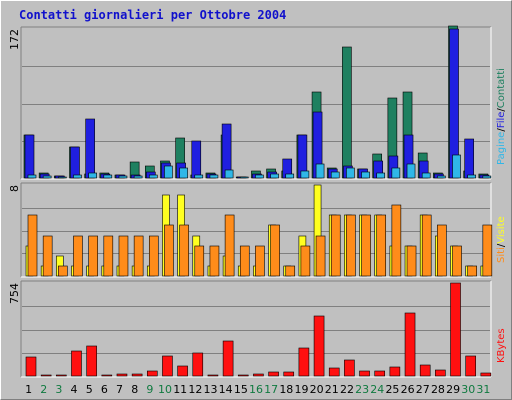 The height and width of the screenshot is (400, 512). What do you see at coordinates (195, 389) in the screenshot?
I see `x-tick-label: 12` at bounding box center [195, 389].